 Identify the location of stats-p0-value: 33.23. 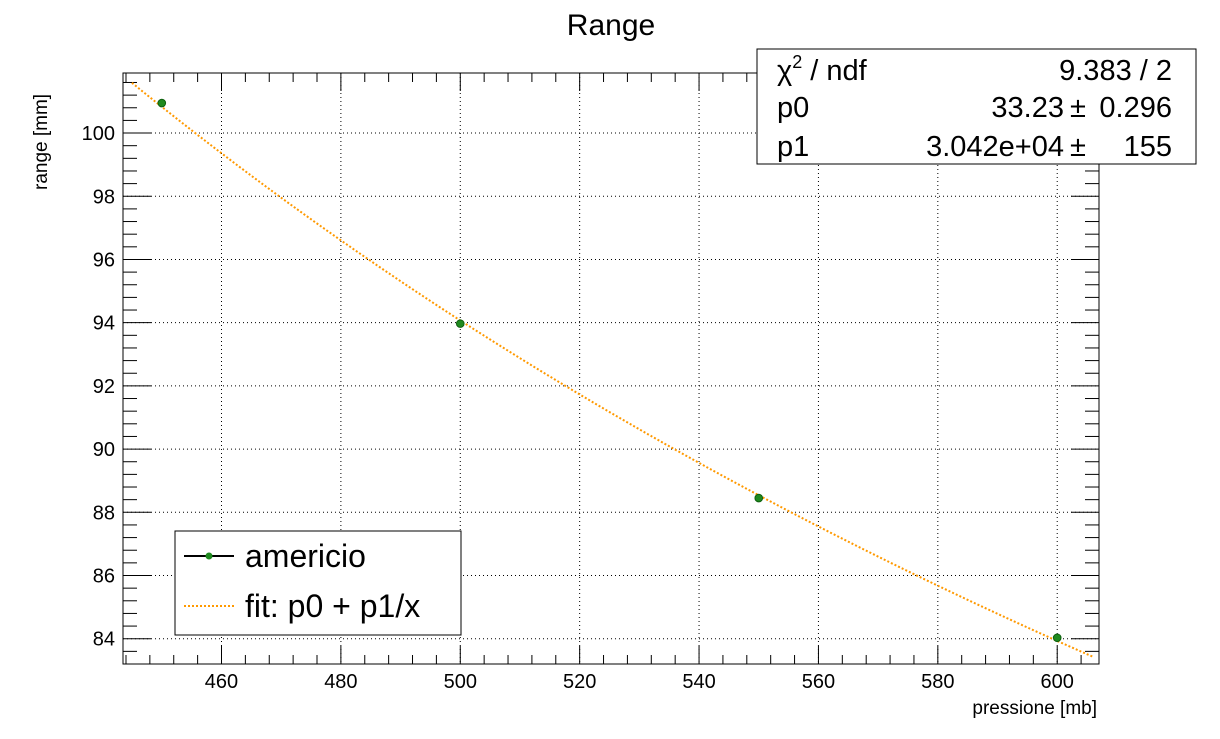
(1027, 108).